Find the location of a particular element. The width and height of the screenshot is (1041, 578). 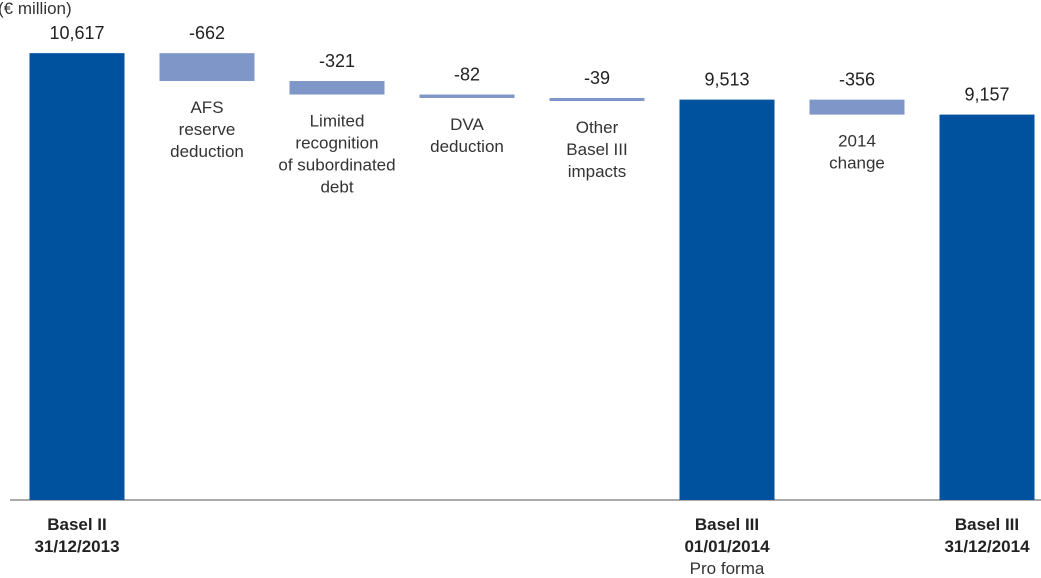

value-label-5: 9,513 is located at coordinates (726, 80).